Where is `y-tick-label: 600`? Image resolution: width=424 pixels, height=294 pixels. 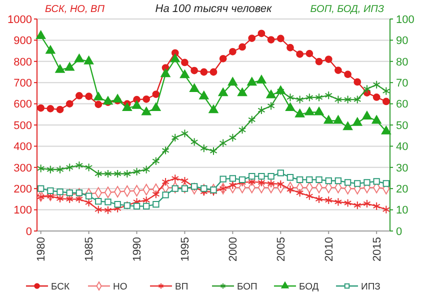 y-tick-label: 600 is located at coordinates (23, 104).